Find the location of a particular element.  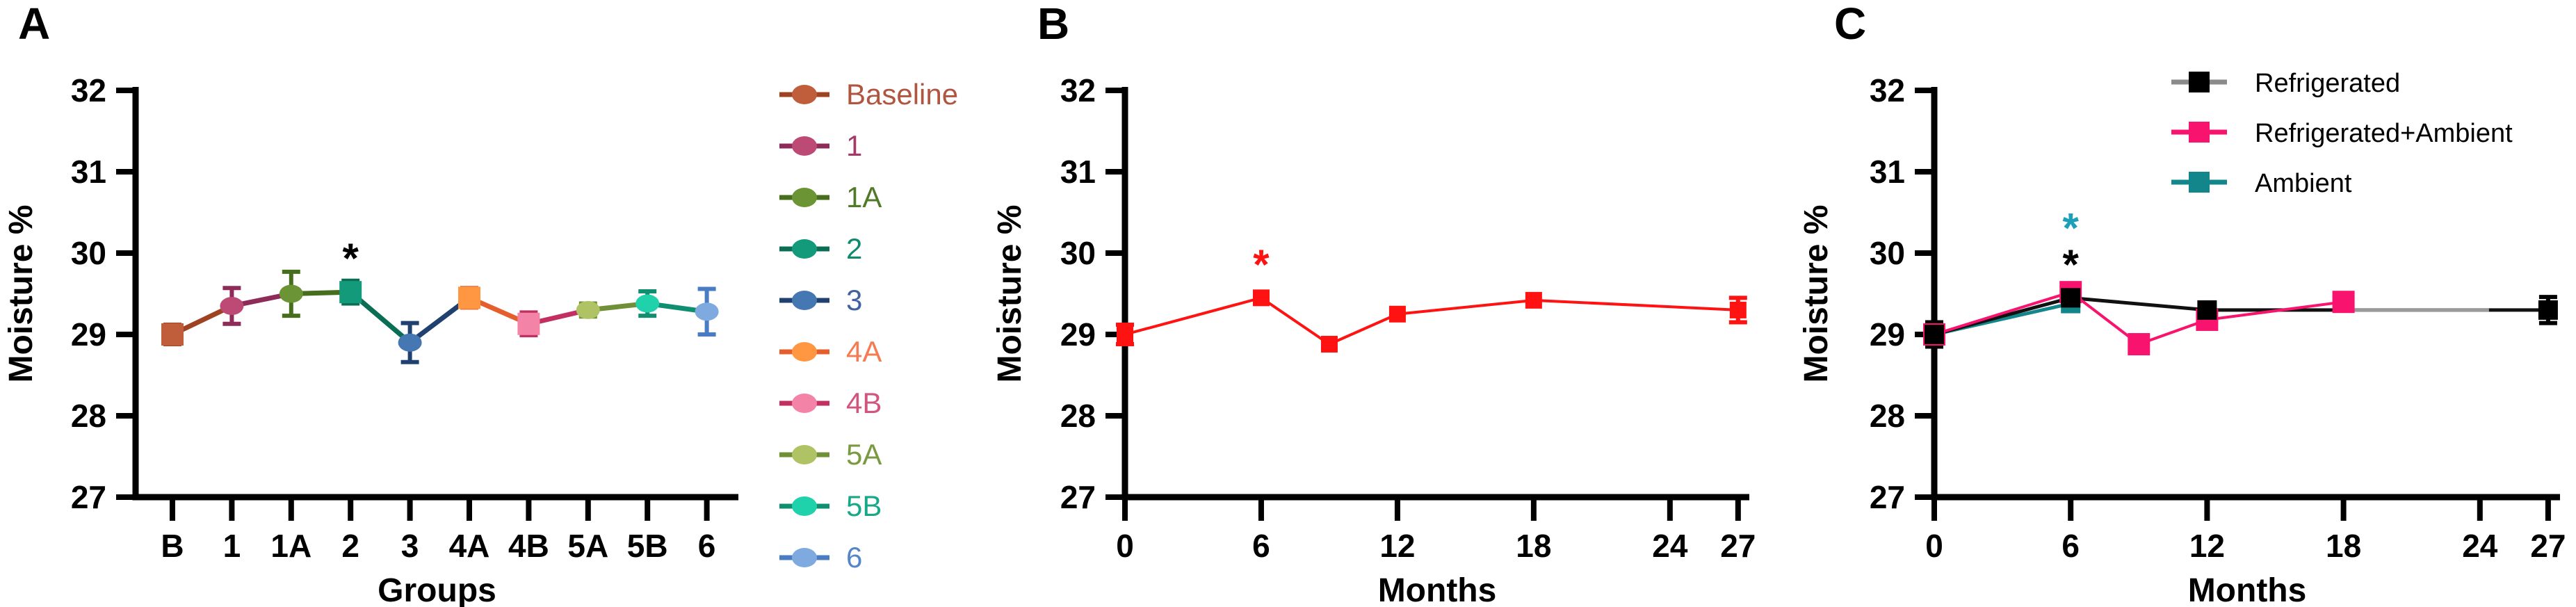

legend-item-4a: 4A is located at coordinates (830, 351).